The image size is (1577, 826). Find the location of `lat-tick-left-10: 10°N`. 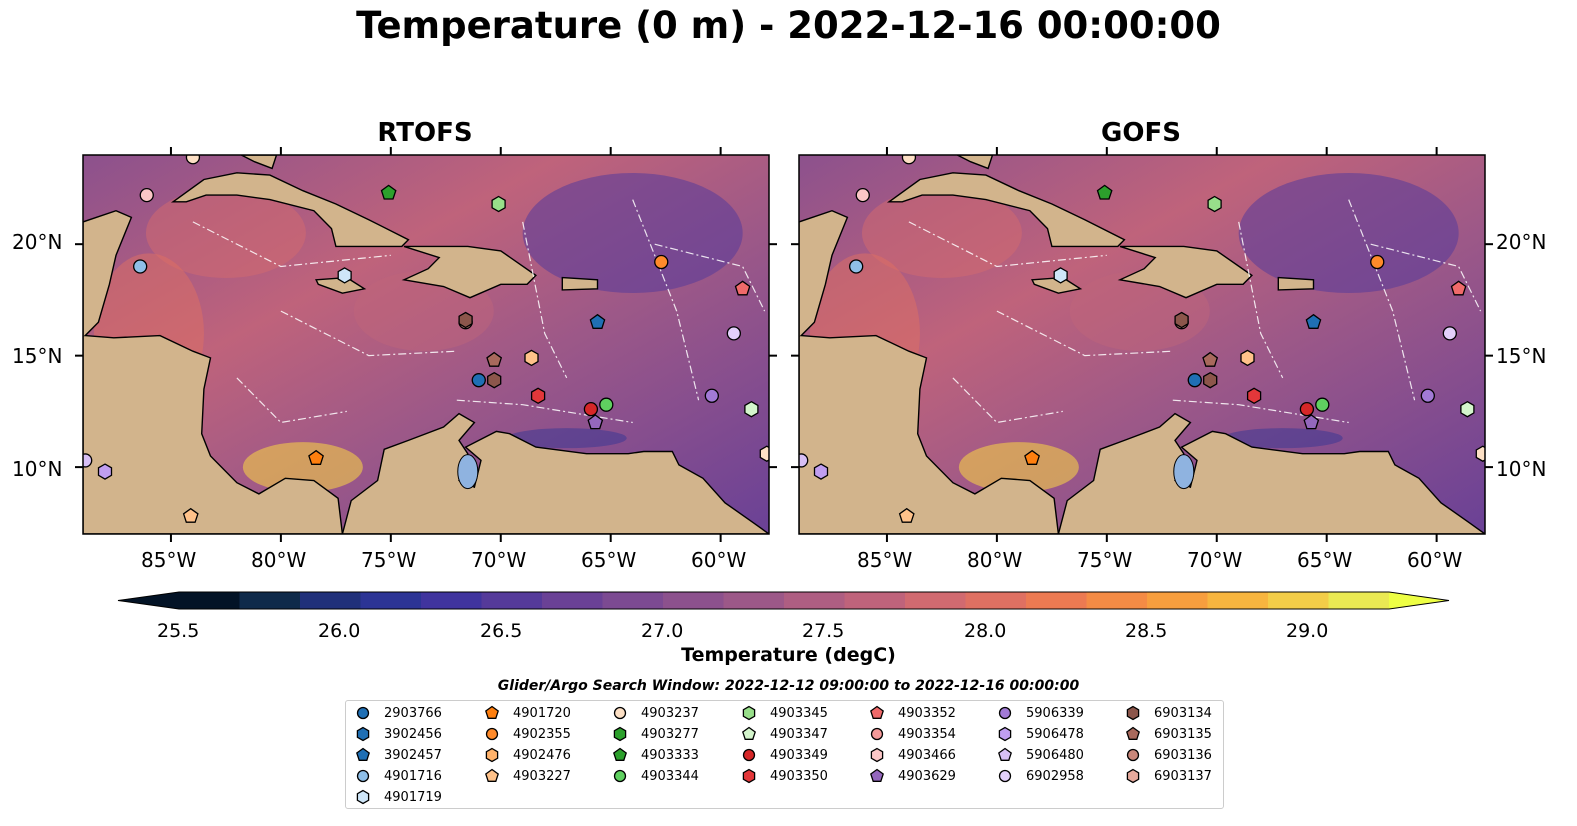

lat-tick-left-10: 10°N is located at coordinates (37, 469).